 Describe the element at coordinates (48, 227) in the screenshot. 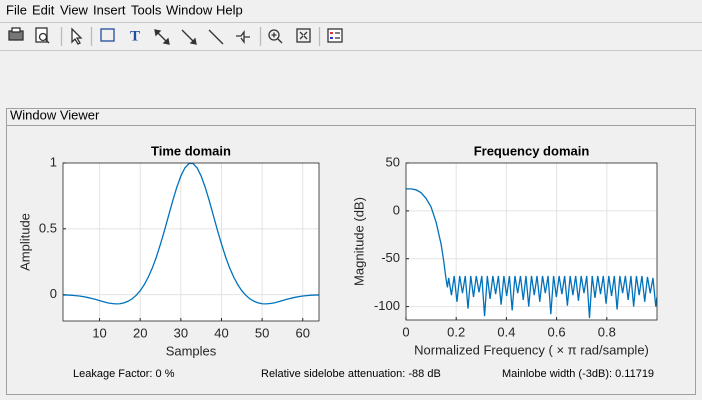

I see `y-tick-label: 0.5` at that location.